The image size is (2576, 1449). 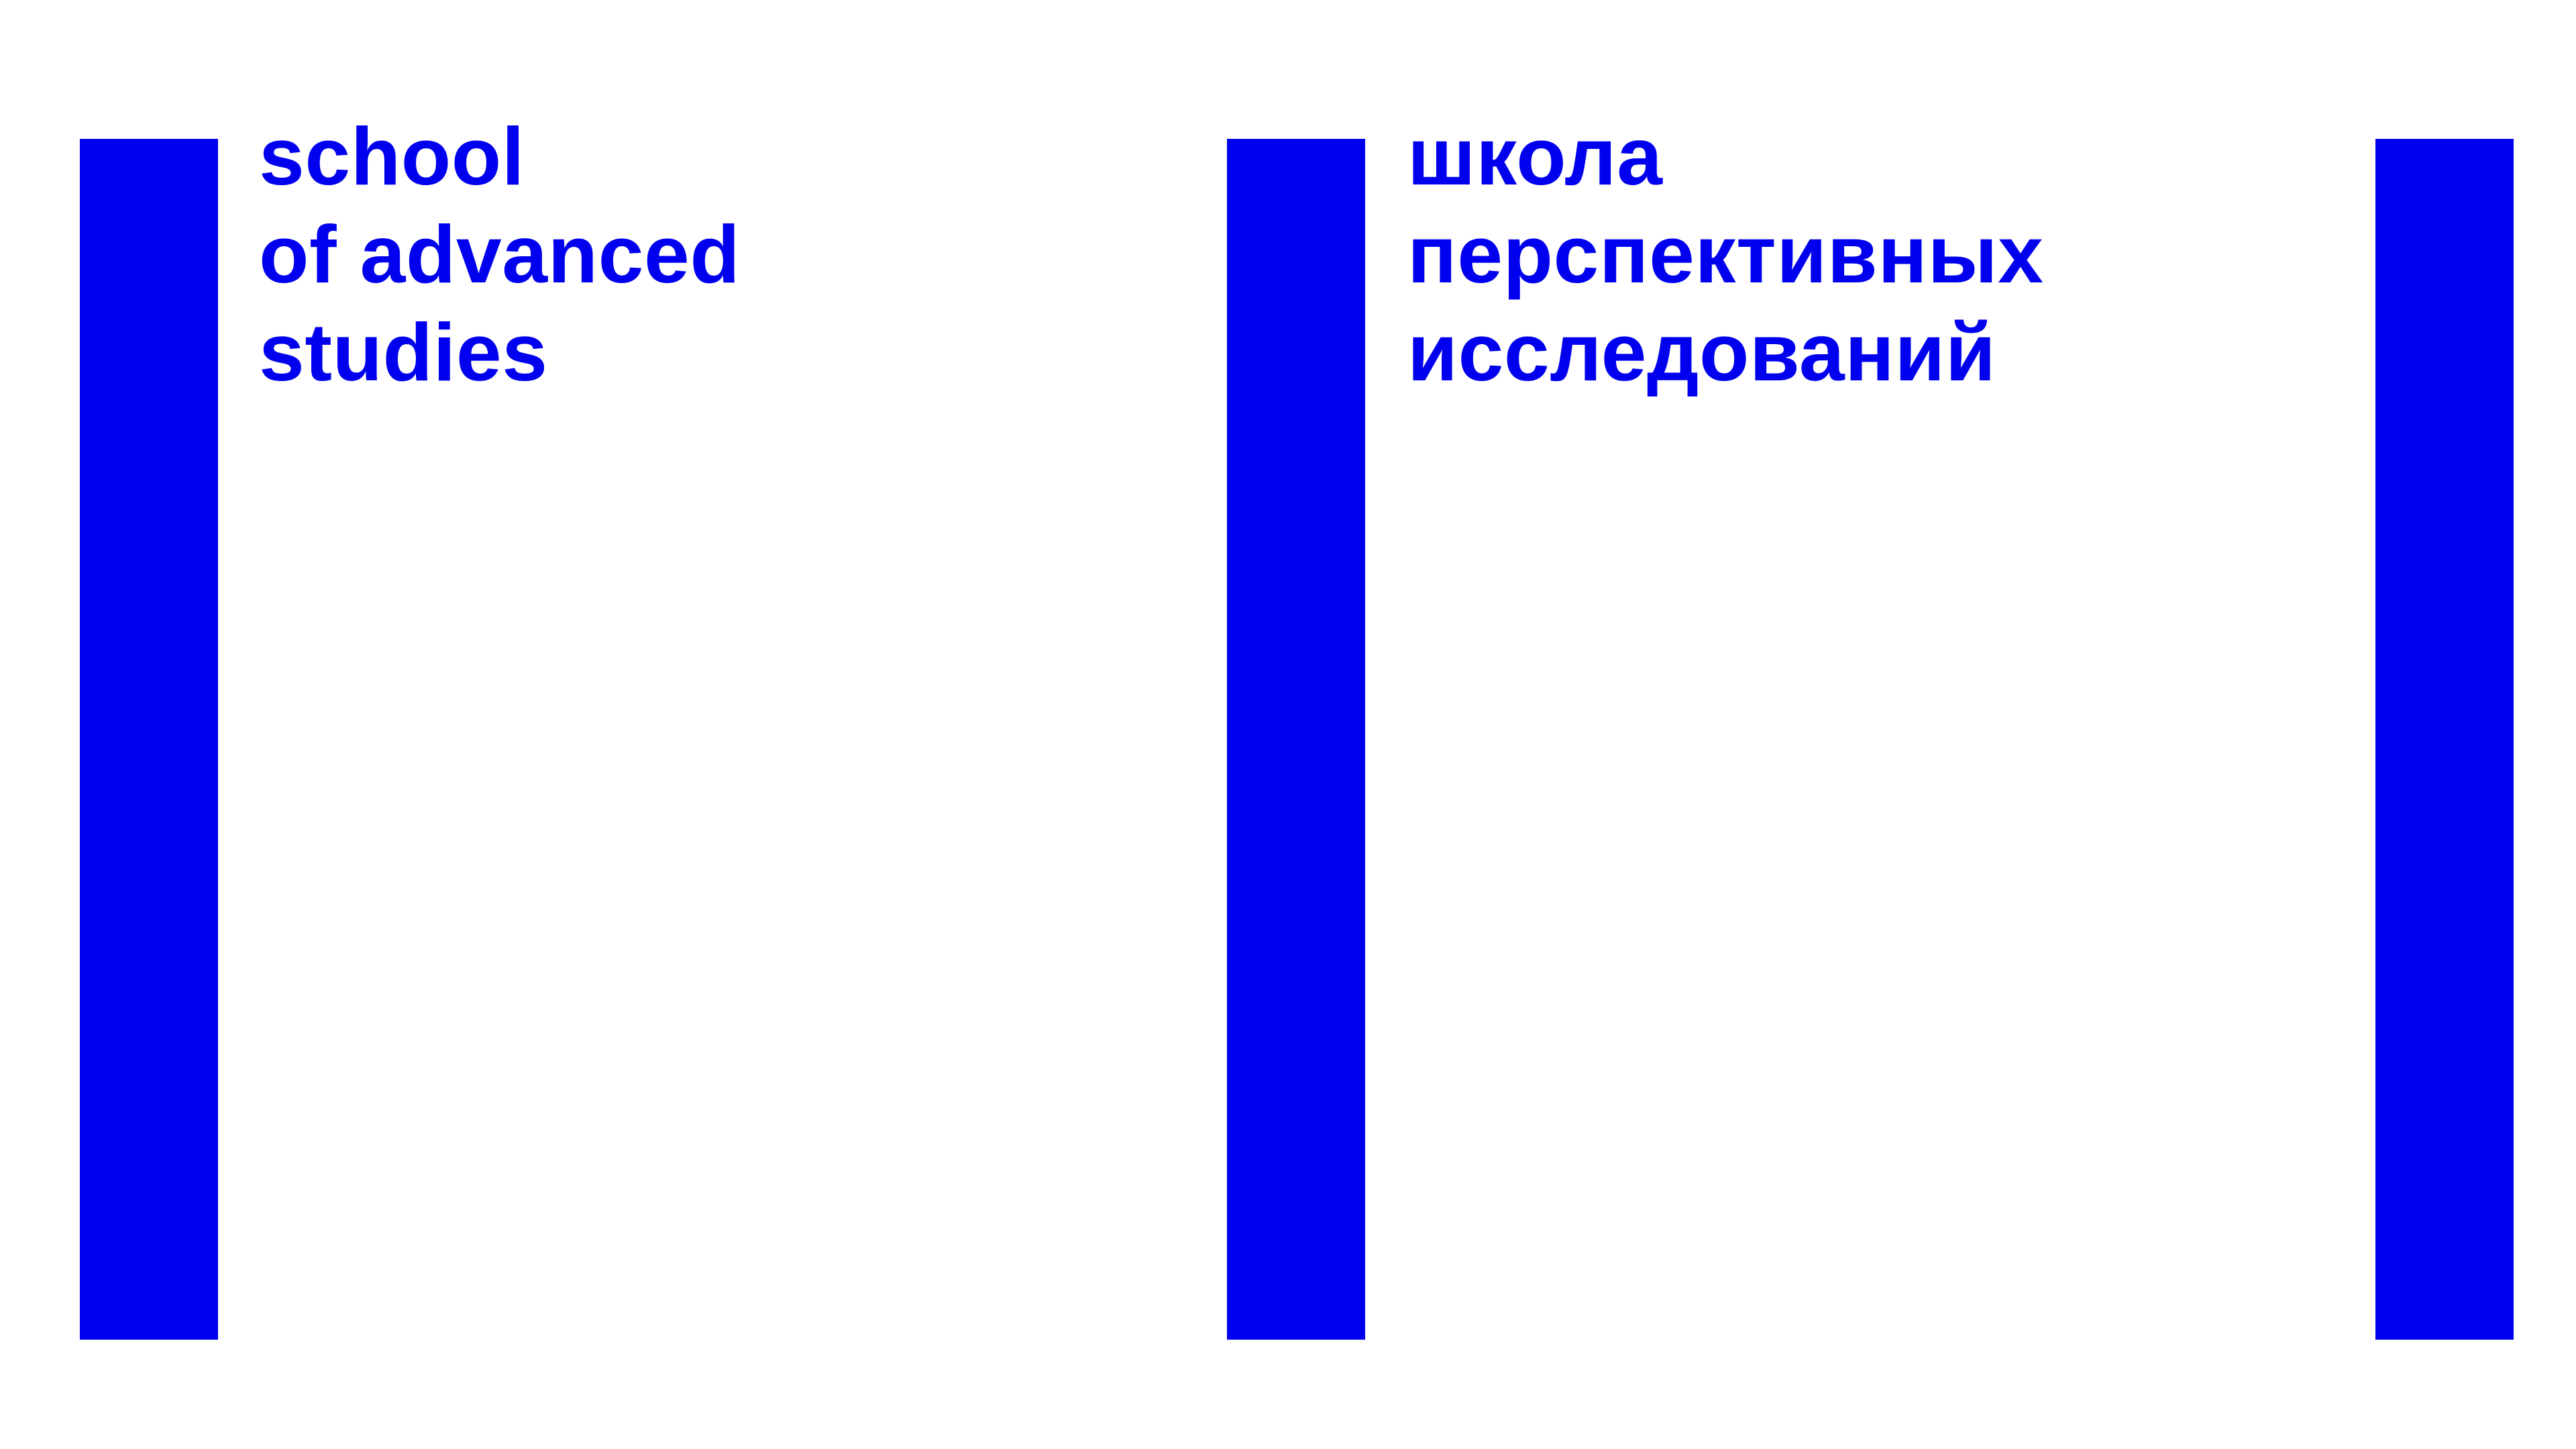 I want to click on logo-text-line: перспективных, so click(x=1725, y=254).